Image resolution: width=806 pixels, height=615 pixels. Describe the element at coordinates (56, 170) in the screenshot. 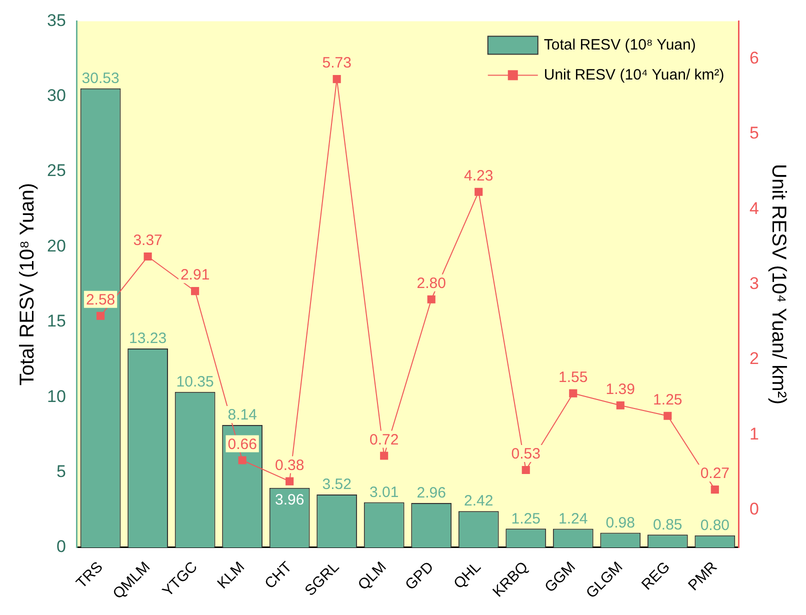

I see `y-tick-label: 25` at that location.